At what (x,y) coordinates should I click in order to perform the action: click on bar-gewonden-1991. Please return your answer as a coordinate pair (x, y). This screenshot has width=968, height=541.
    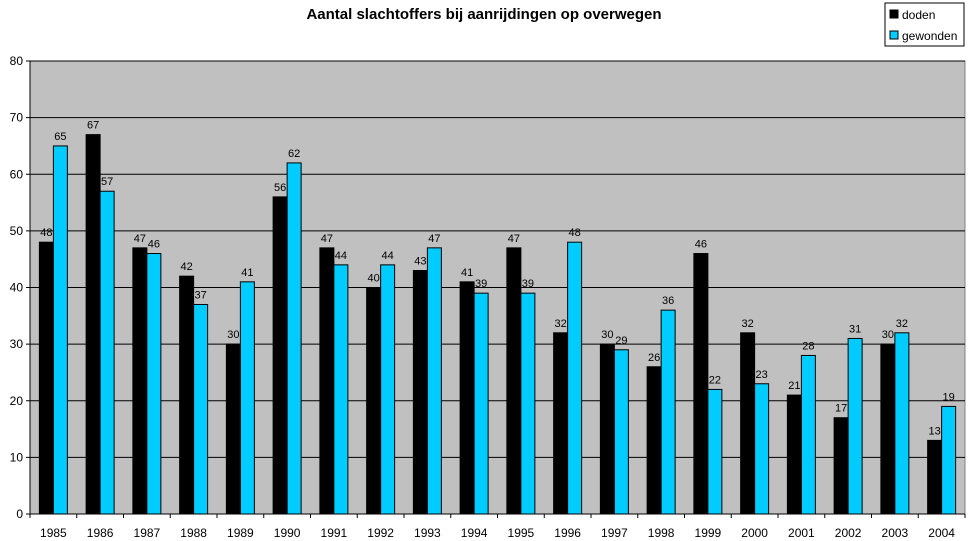
    Looking at the image, I should click on (341, 389).